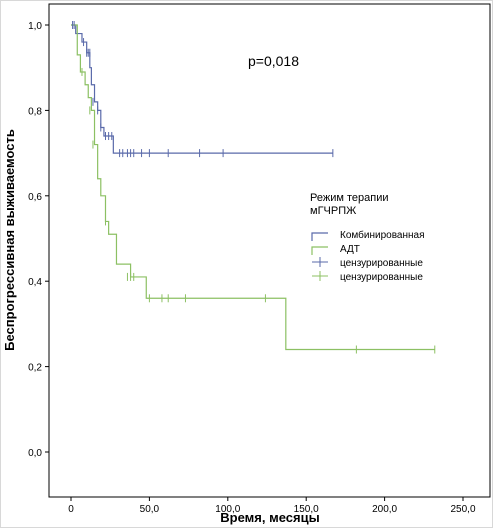 This screenshot has width=494, height=528. I want to click on p-value-annotation: p=0,018, so click(273, 61).